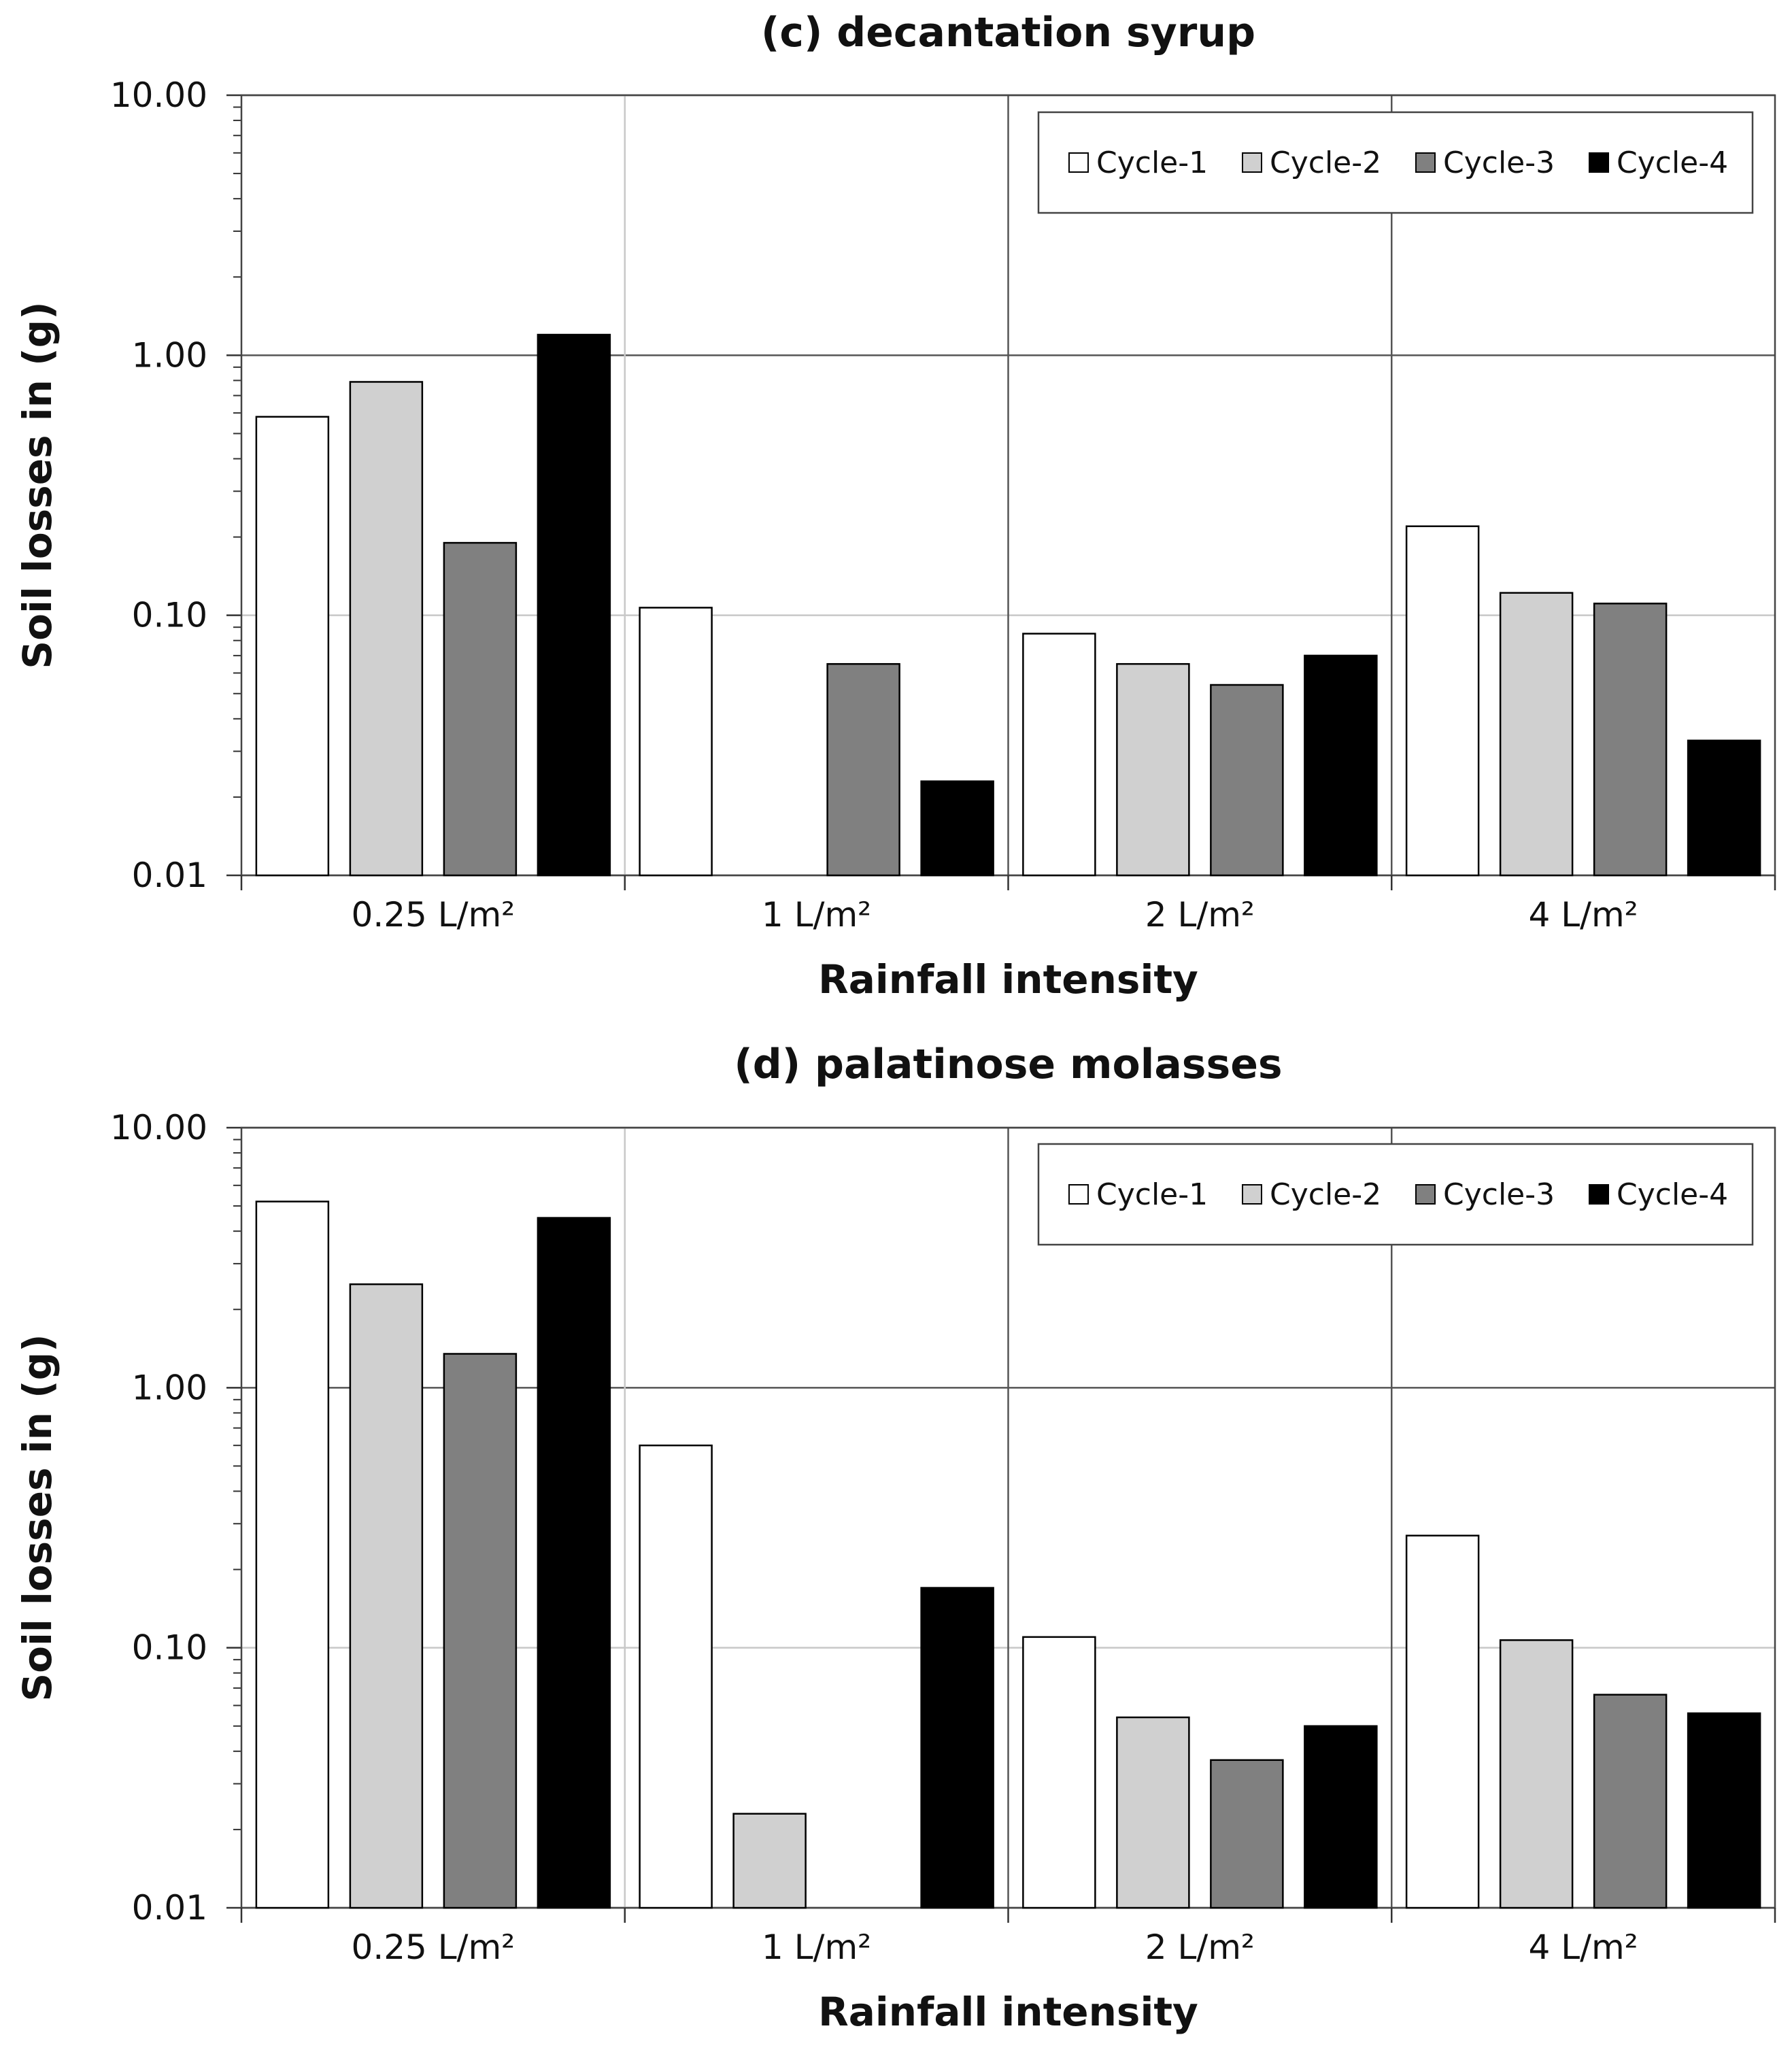  Describe the element at coordinates (1008, 32) in the screenshot. I see `chart-title: (c) decantation syrup` at that location.